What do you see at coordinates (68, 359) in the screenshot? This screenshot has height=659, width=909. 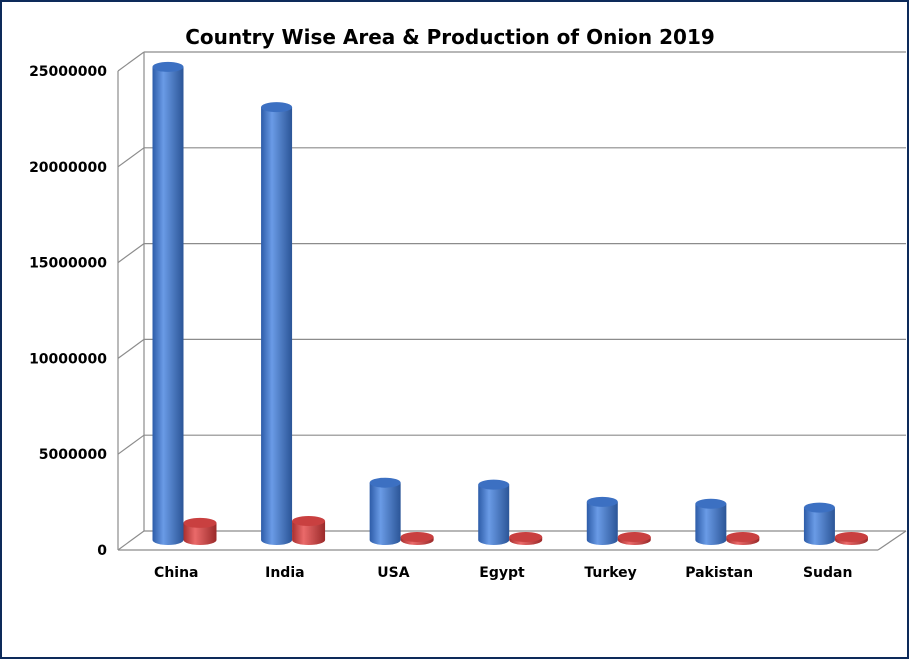 I see `y-tick-label: 10000000` at bounding box center [68, 359].